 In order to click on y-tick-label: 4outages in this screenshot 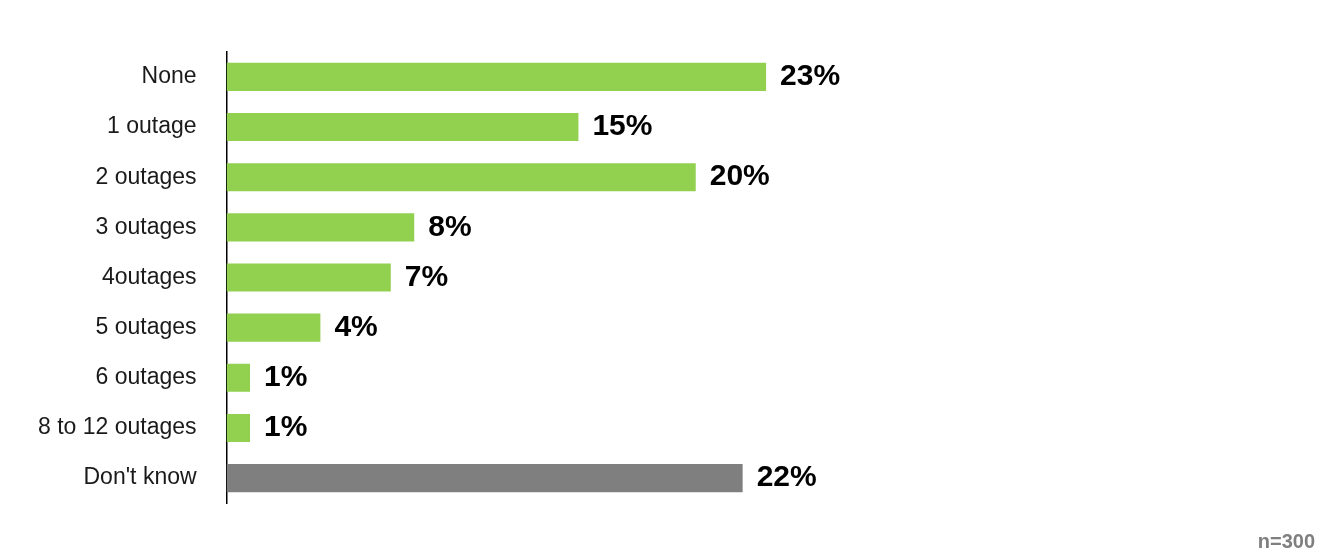, I will do `click(149, 275)`.